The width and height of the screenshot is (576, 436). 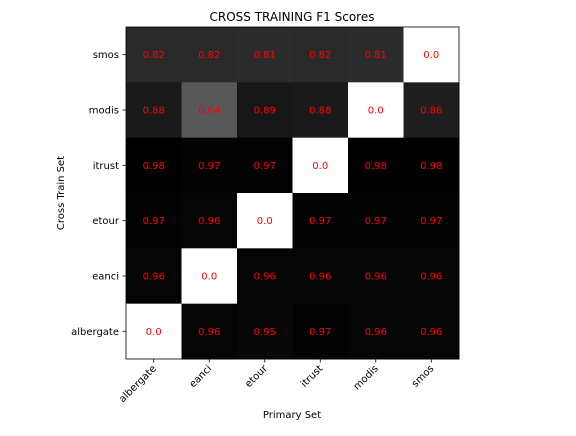 What do you see at coordinates (292, 17) in the screenshot?
I see `chart-title: CROSS TRAINING F1 Scores` at bounding box center [292, 17].